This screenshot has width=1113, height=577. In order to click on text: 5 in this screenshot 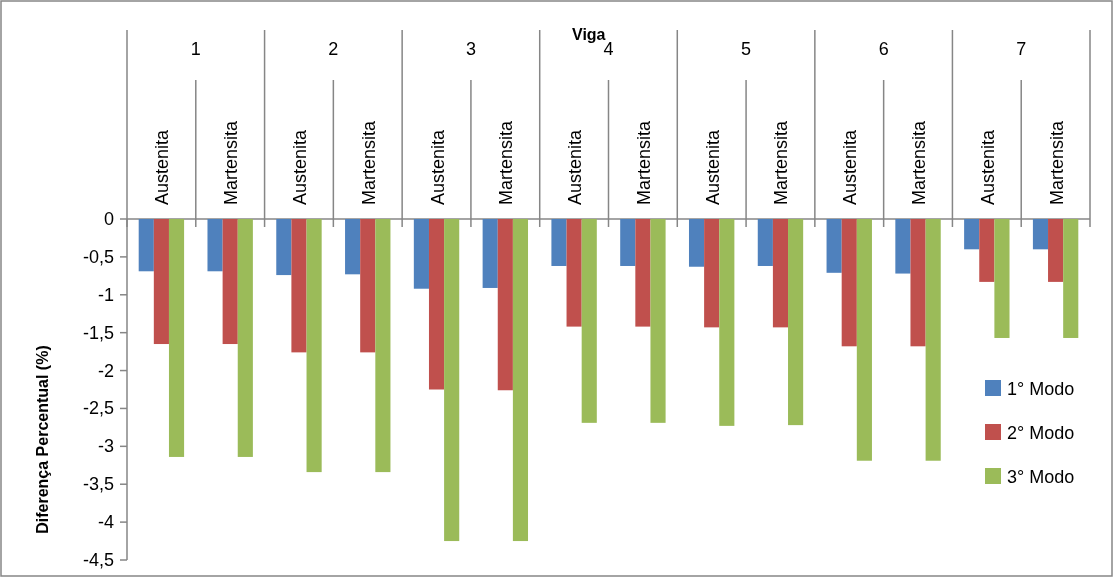, I will do `click(746, 49)`.